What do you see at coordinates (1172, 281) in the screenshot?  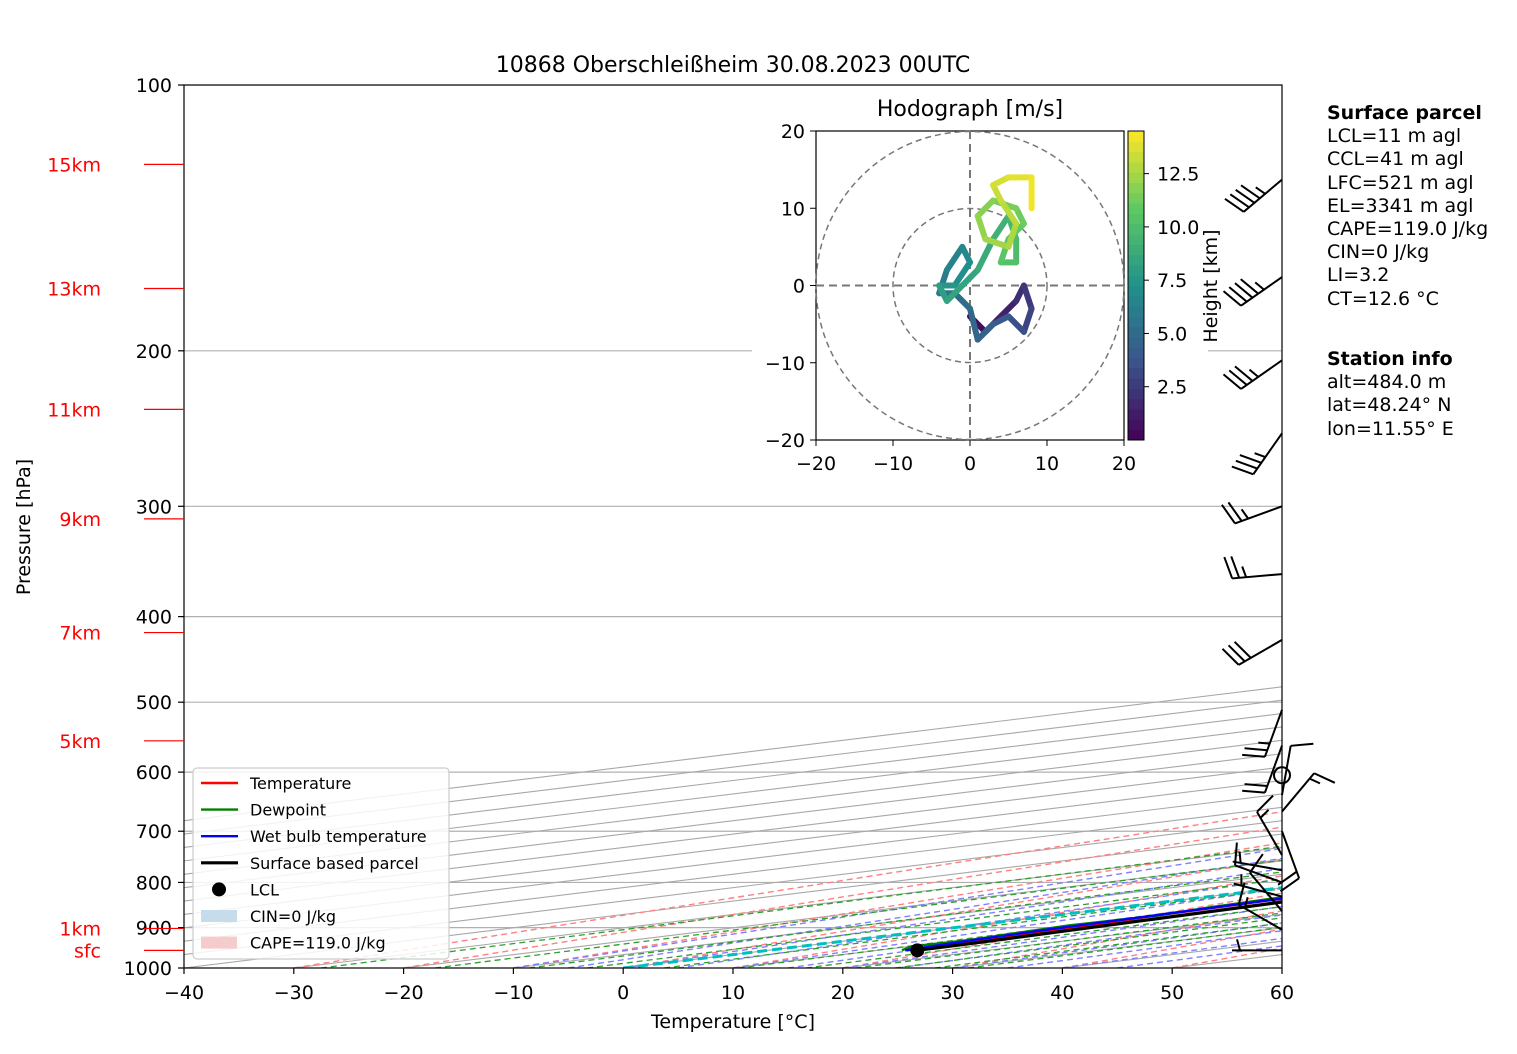 I see `colorbar-tick-label: 7.5` at bounding box center [1172, 281].